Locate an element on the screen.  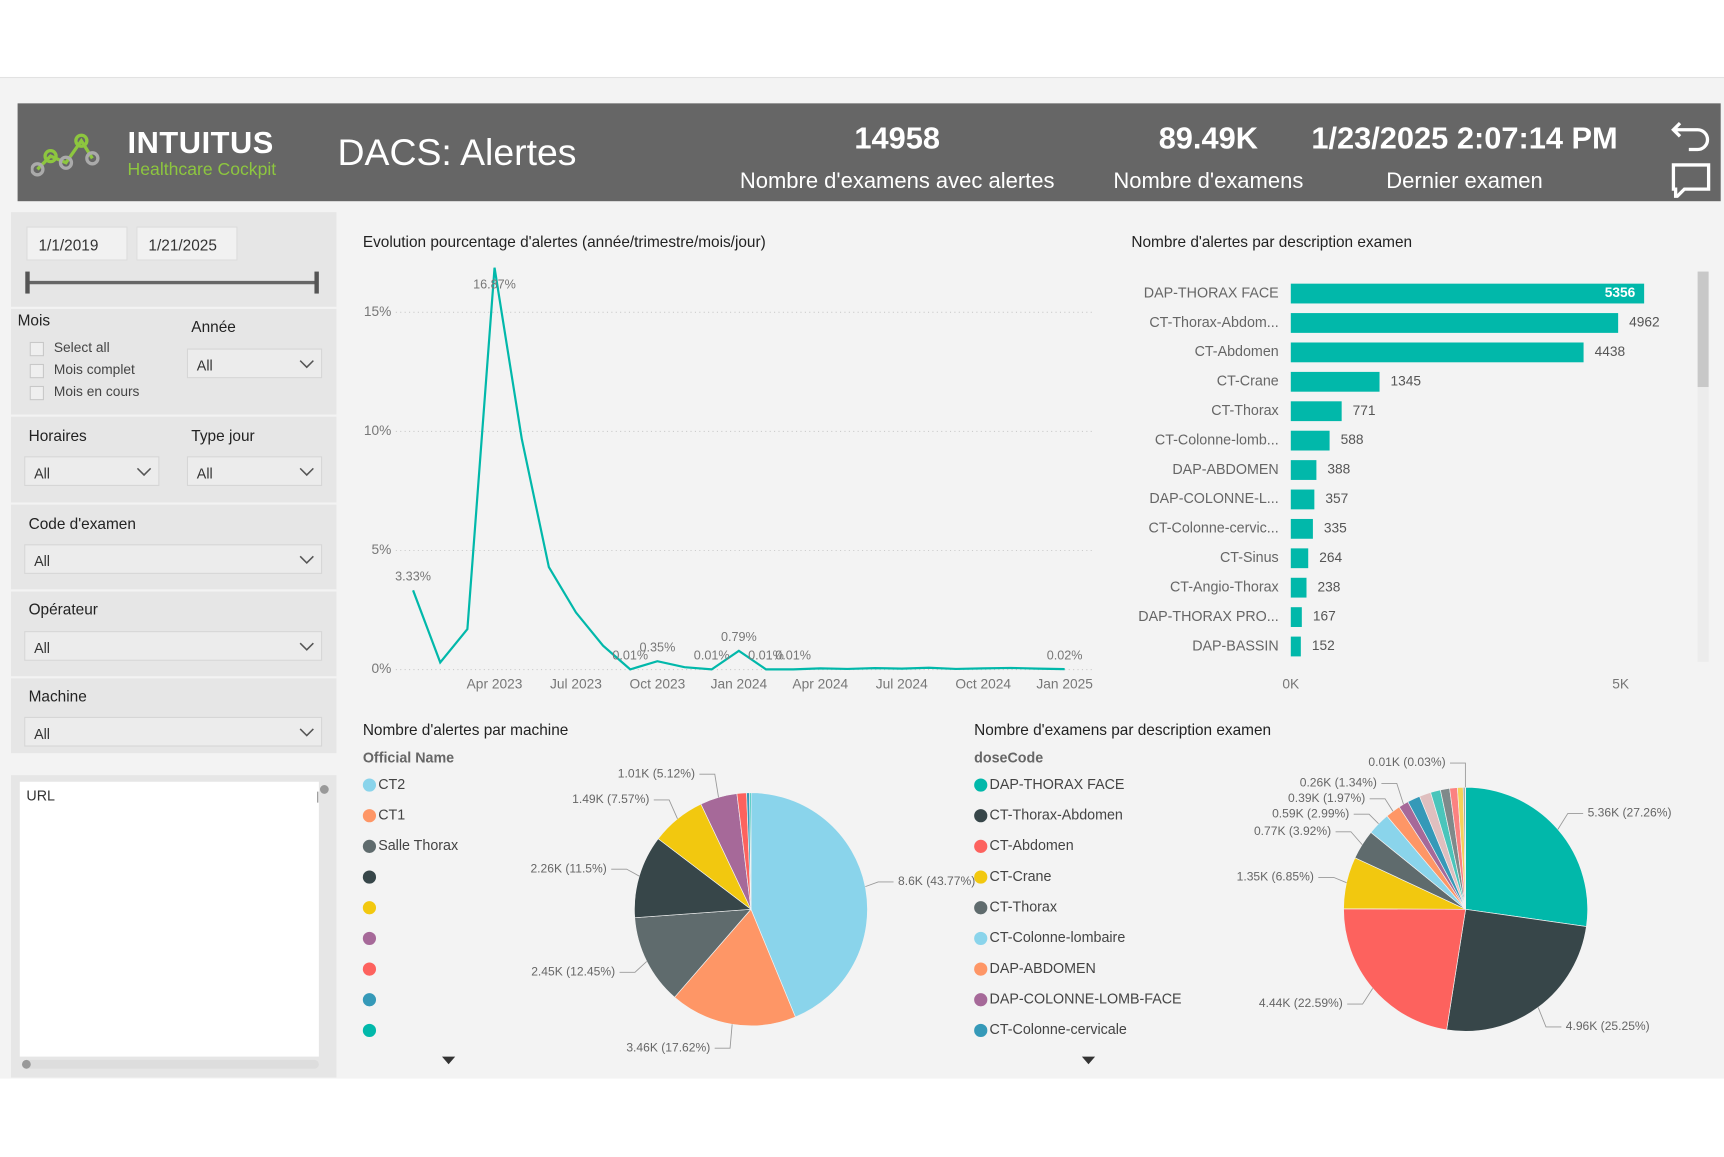
y-tick-label: 0% is located at coordinates (382, 668).